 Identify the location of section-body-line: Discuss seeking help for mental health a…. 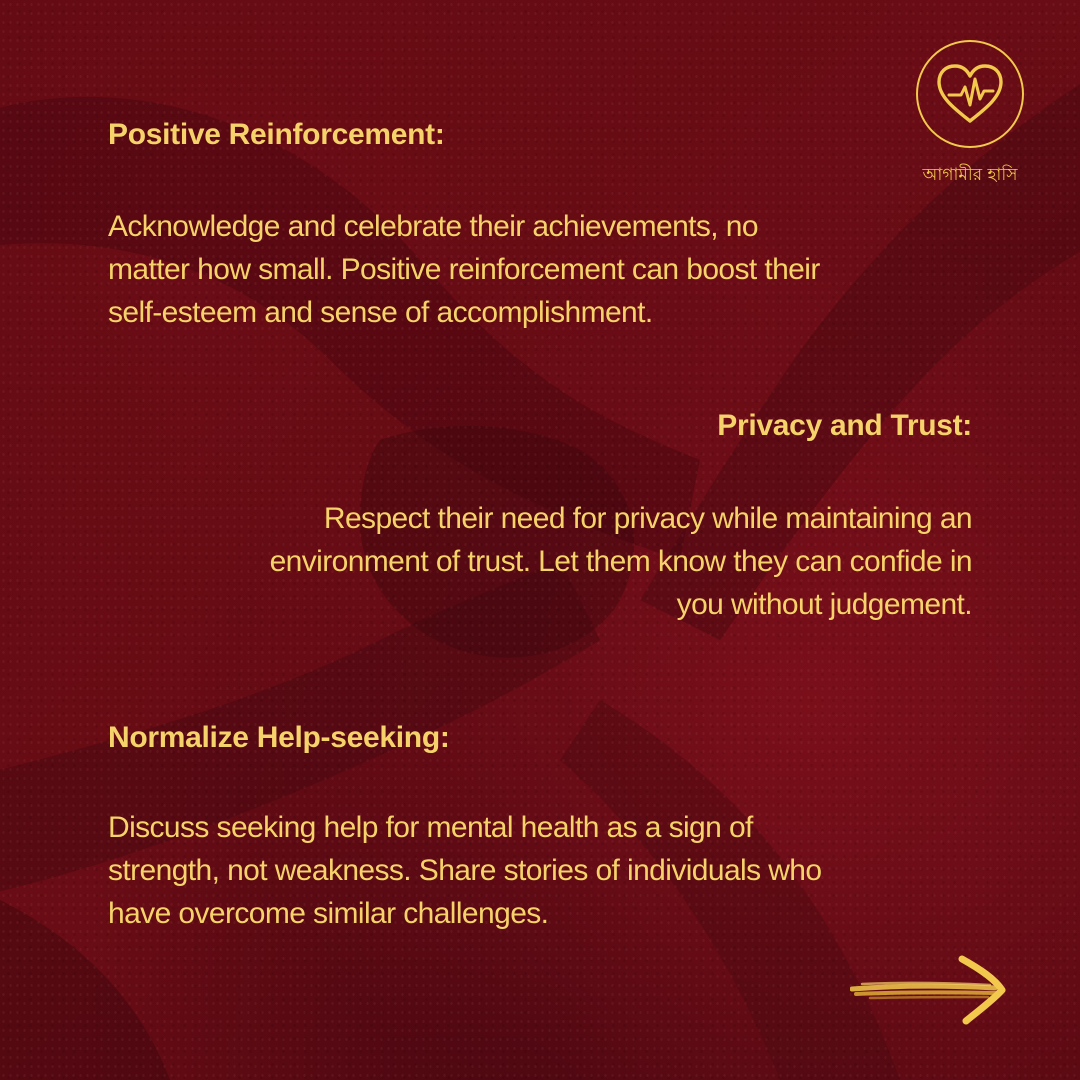
(430, 827).